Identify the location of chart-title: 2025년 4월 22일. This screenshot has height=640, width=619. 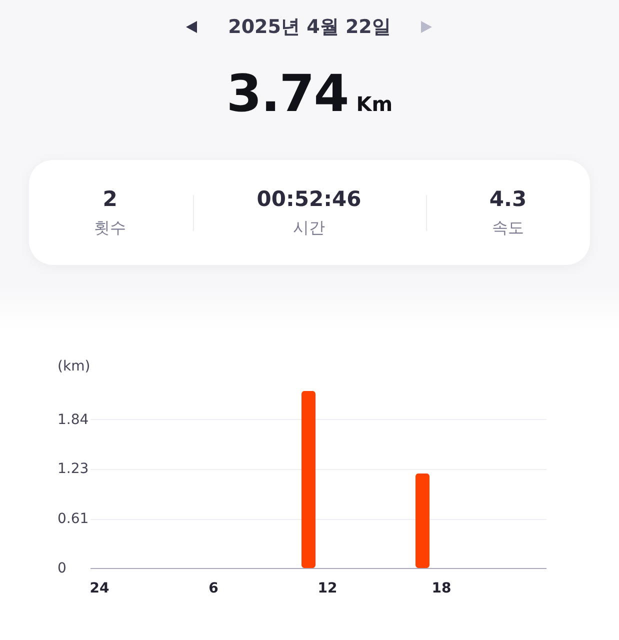
(309, 27).